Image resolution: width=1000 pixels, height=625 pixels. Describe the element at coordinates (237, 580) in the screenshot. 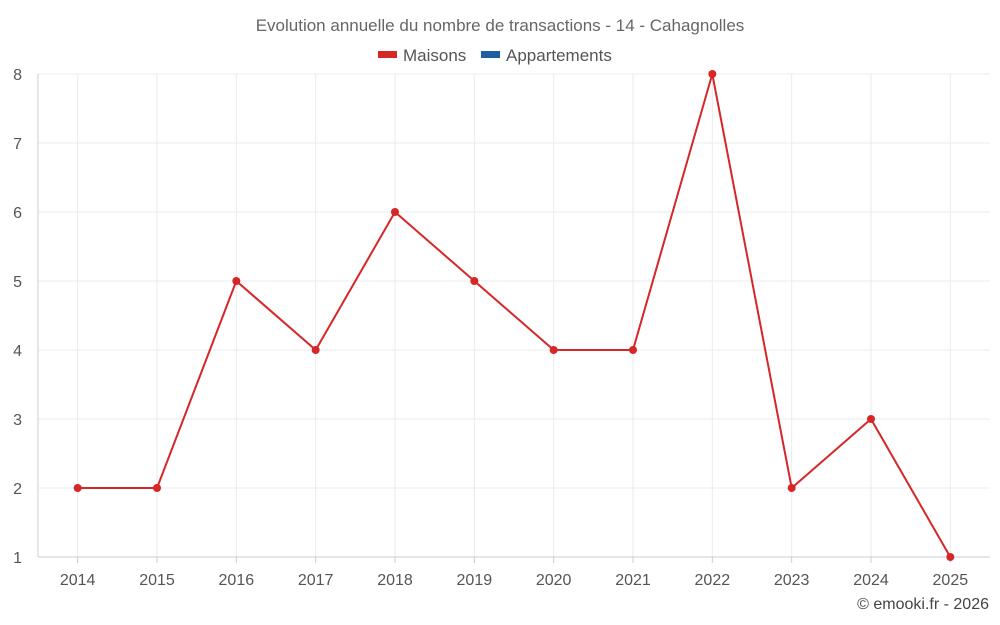

I see `x-tick-label: 2016` at that location.